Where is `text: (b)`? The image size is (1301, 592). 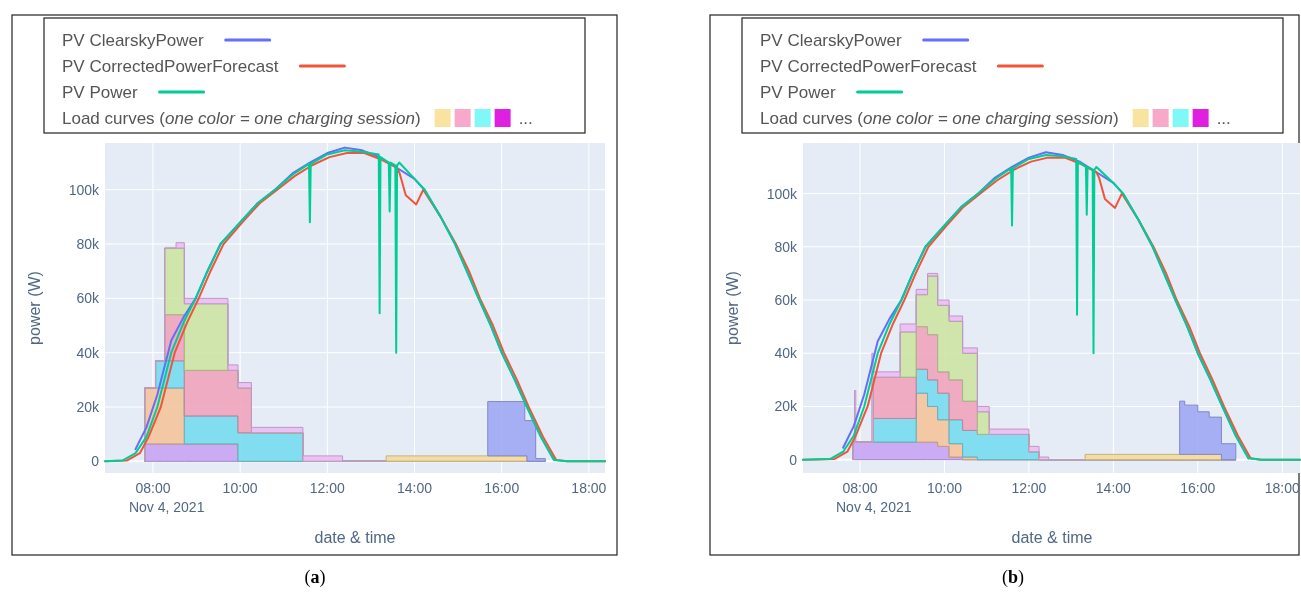 text: (b) is located at coordinates (1013, 577).